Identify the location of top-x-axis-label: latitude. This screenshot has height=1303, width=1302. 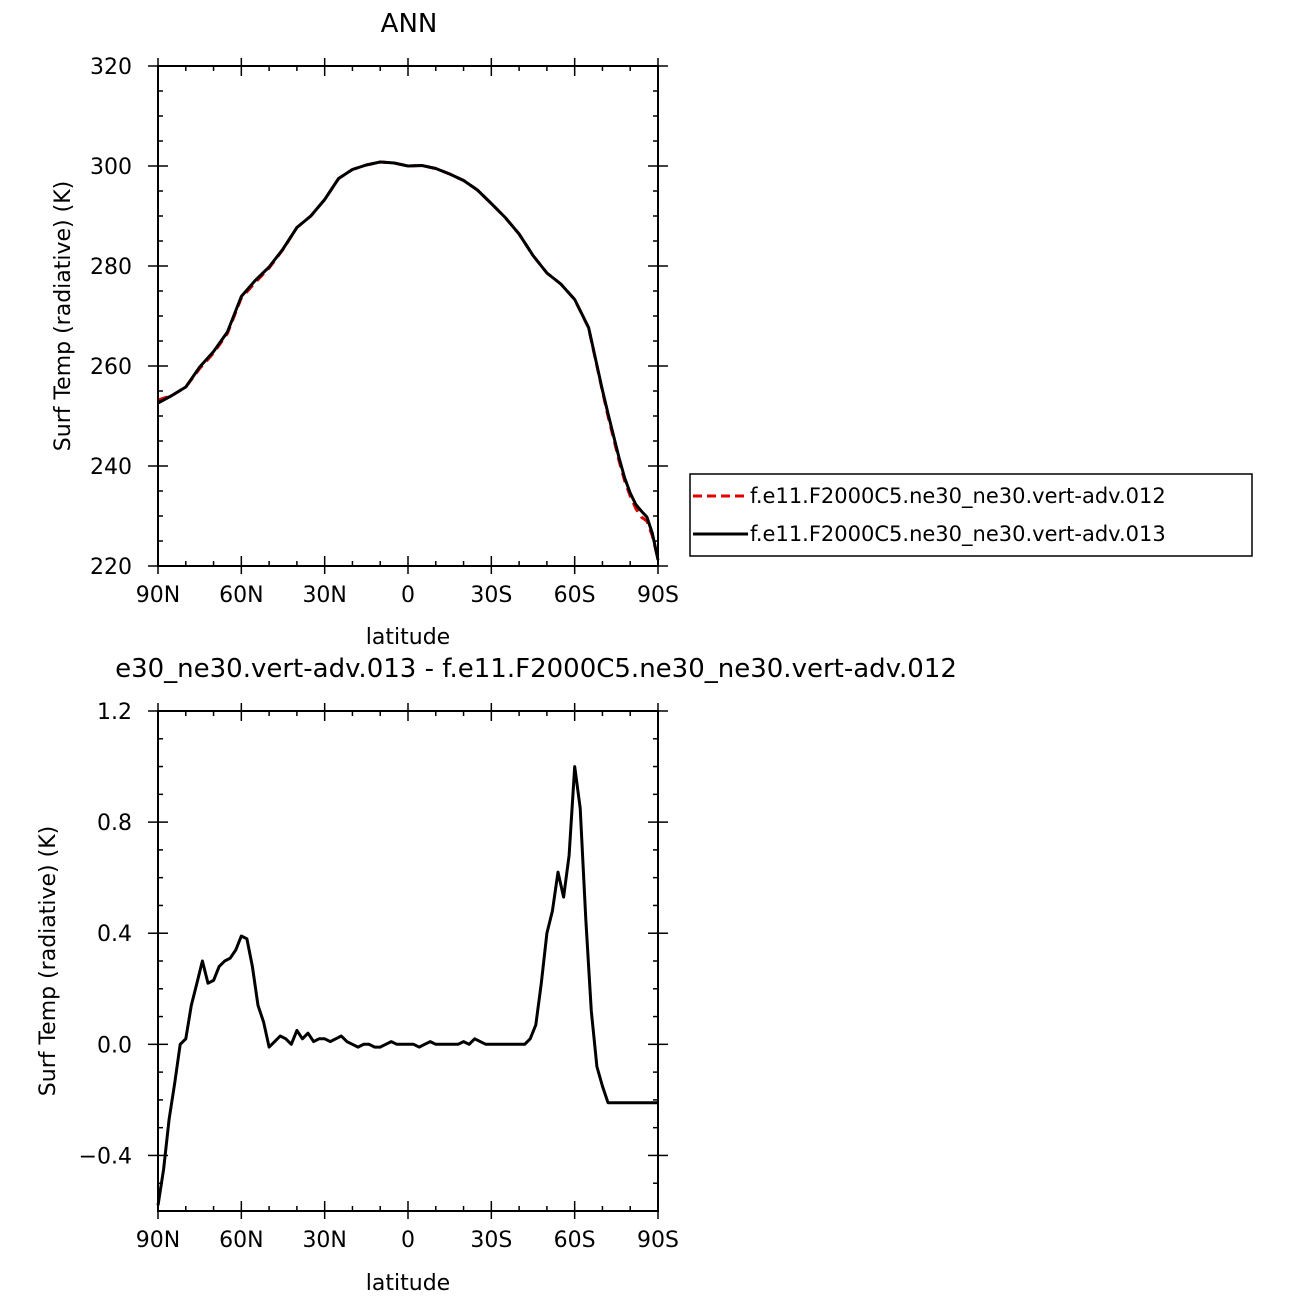
(408, 637).